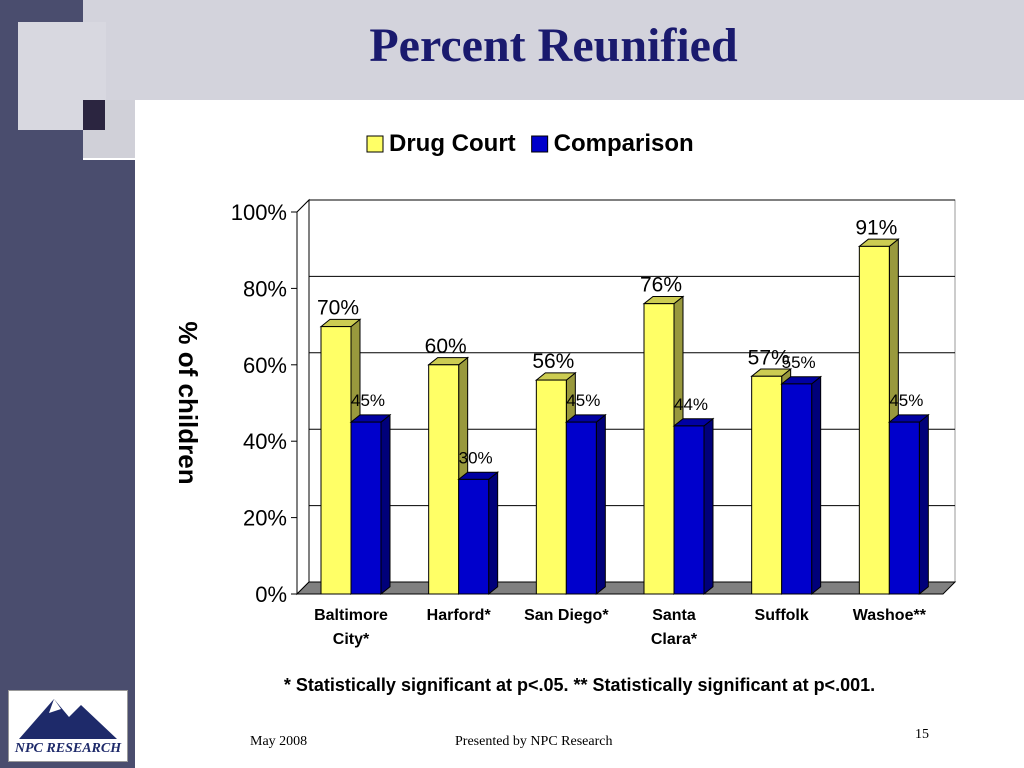 Image resolution: width=1024 pixels, height=768 pixels. Describe the element at coordinates (459, 615) in the screenshot. I see `x-tick-label: Harford*` at that location.